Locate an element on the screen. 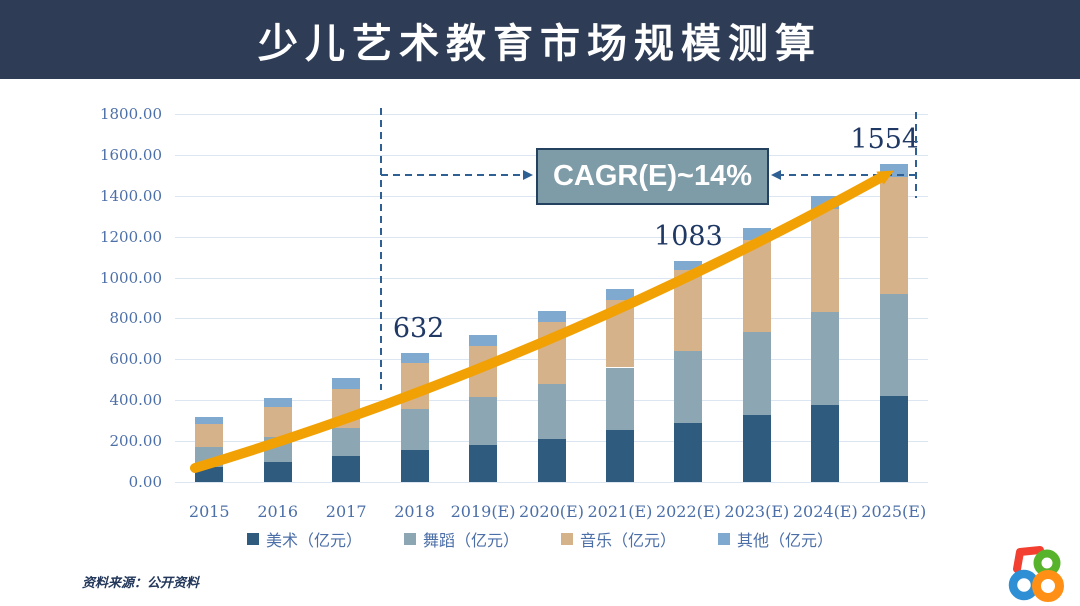 This screenshot has height=606, width=1080. source-note: 资料来源：公开资料 is located at coordinates (141, 583).